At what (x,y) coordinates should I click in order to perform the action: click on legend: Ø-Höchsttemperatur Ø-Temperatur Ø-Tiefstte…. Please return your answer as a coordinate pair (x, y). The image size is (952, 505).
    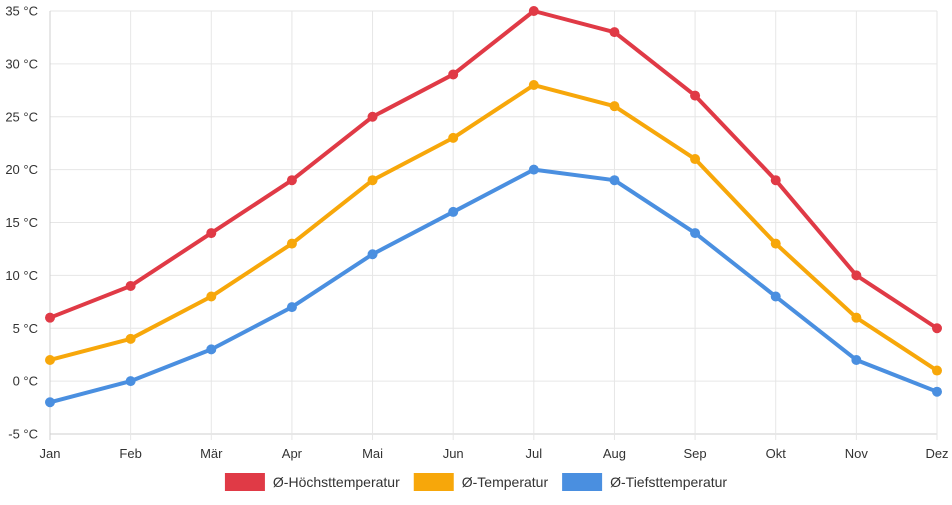
    Looking at the image, I should click on (475, 482).